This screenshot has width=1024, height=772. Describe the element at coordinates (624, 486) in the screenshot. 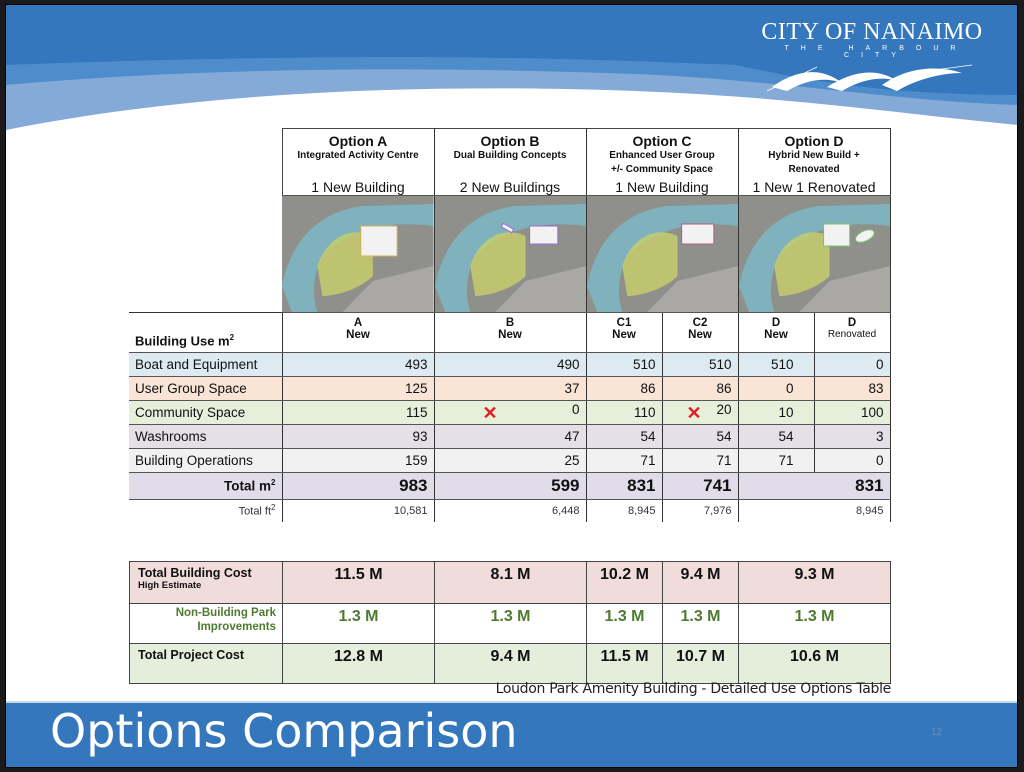

I see `total-value: 831` at that location.